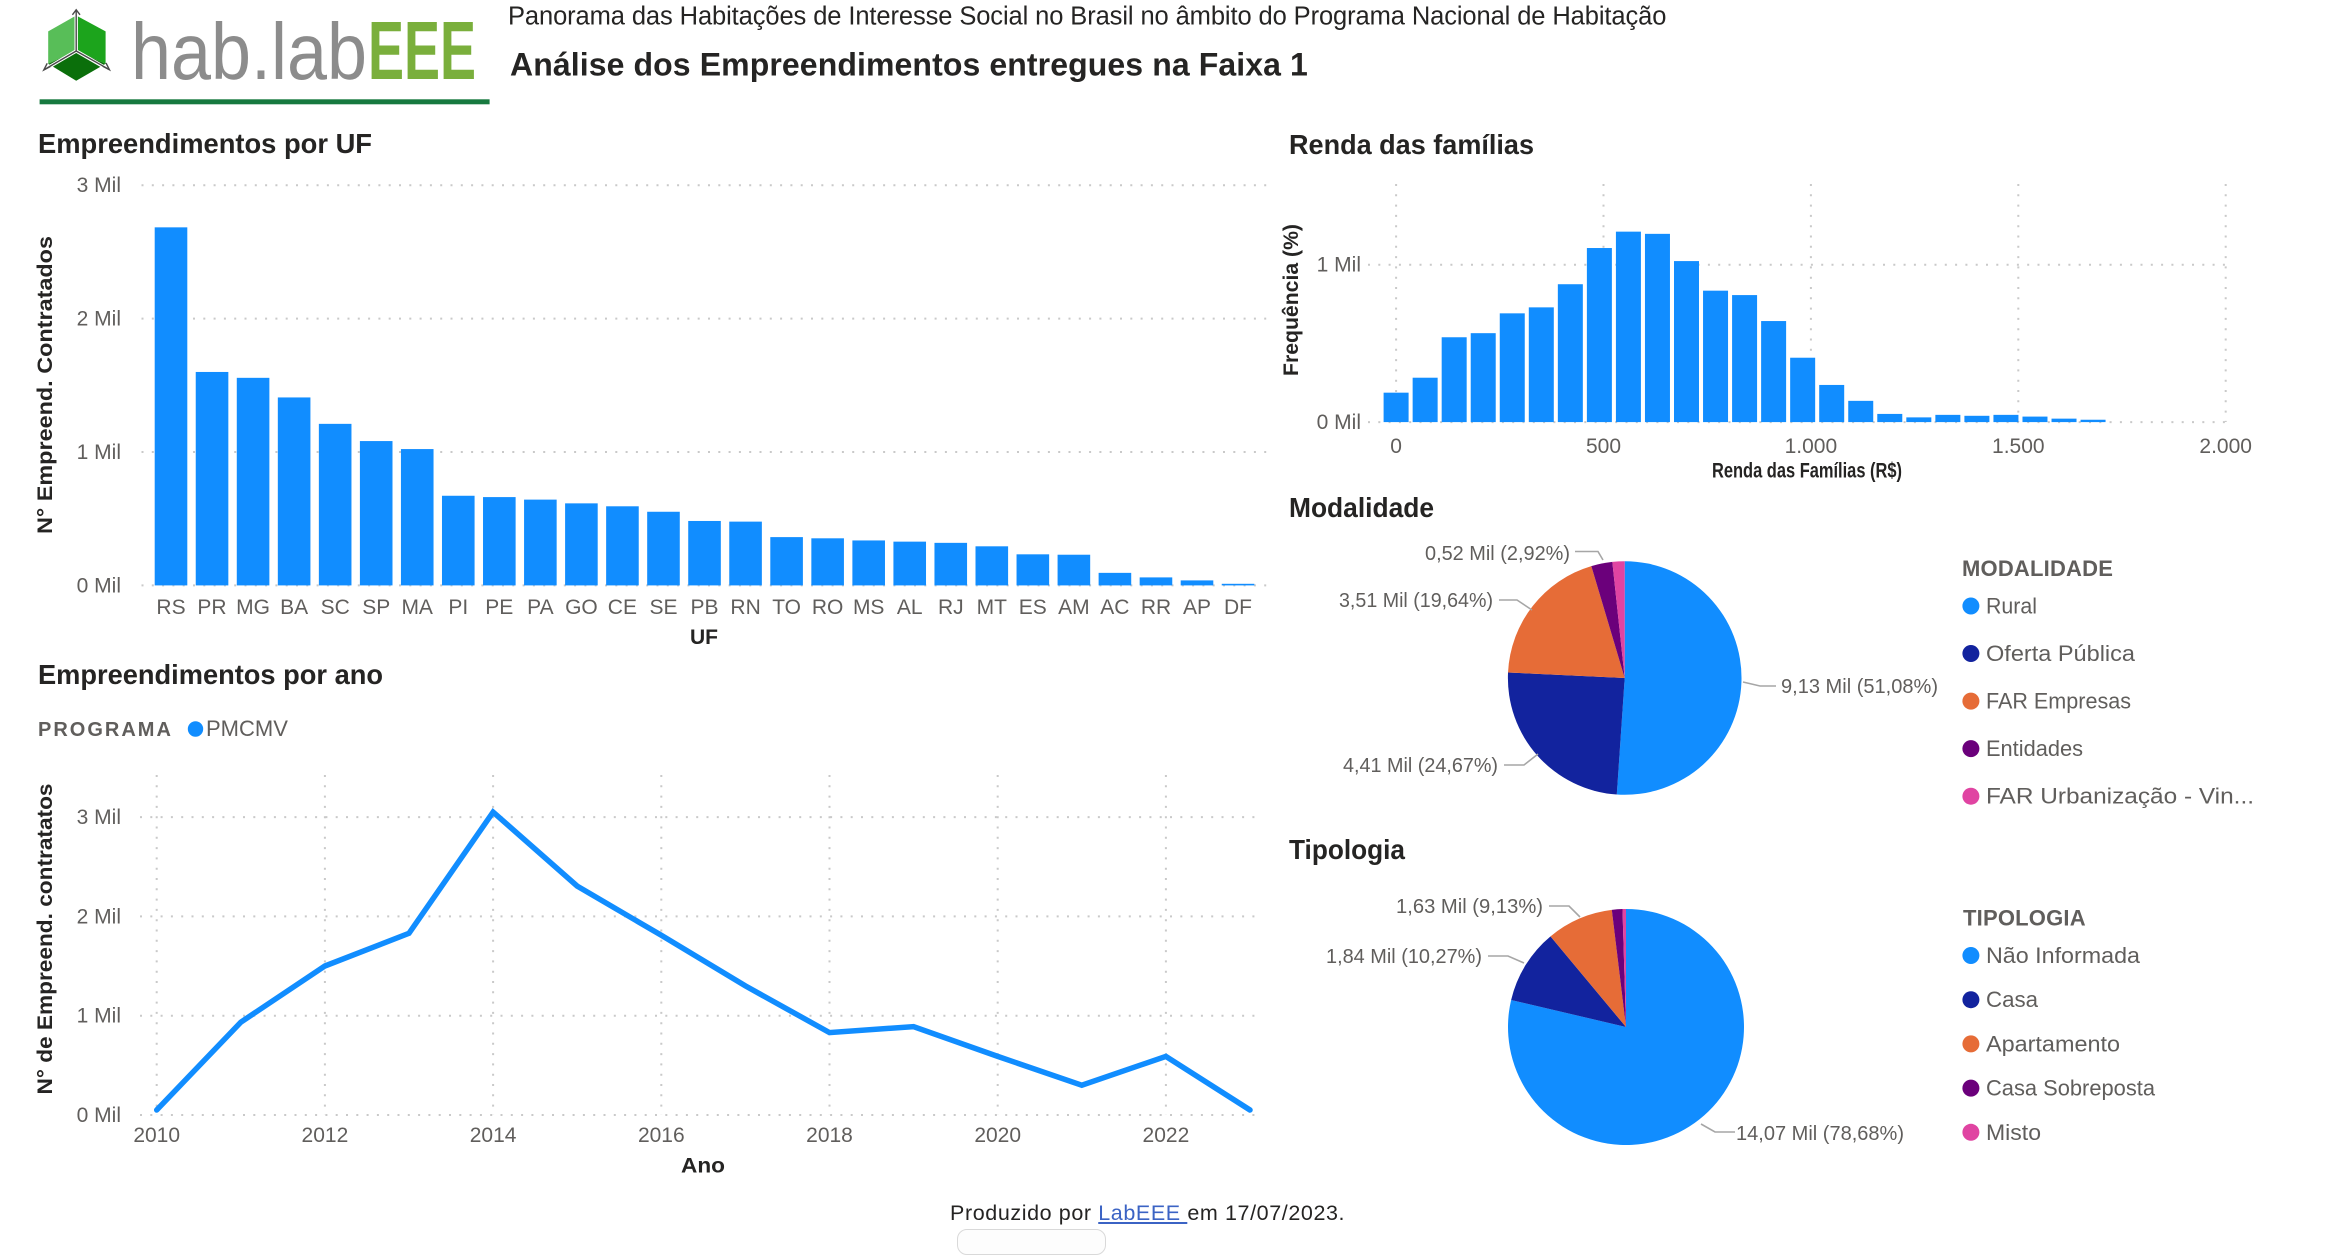  What do you see at coordinates (2034, 748) in the screenshot?
I see `svg-text: Entidades` at bounding box center [2034, 748].